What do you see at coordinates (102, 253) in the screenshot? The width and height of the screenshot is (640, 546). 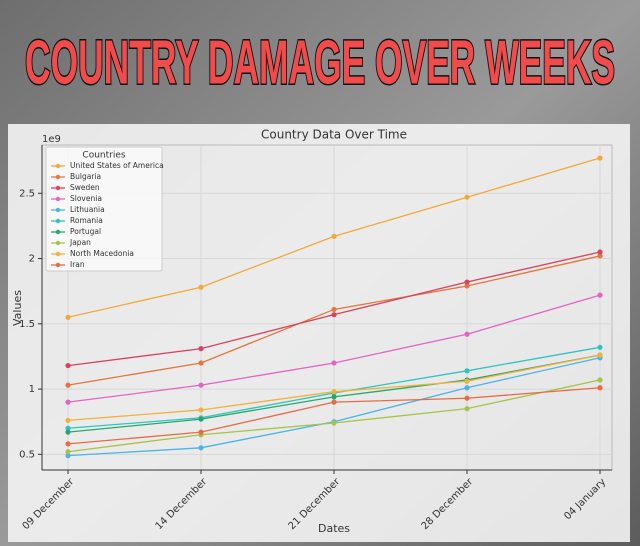 I see `legend-label: North Macedonia` at bounding box center [102, 253].